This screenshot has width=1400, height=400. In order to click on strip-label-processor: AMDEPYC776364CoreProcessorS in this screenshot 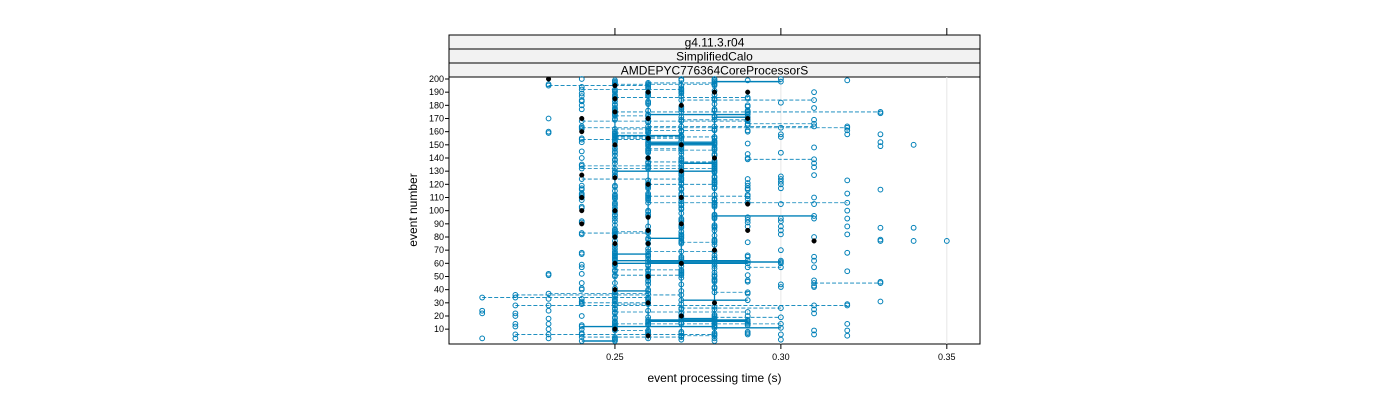, I will do `click(714, 71)`.